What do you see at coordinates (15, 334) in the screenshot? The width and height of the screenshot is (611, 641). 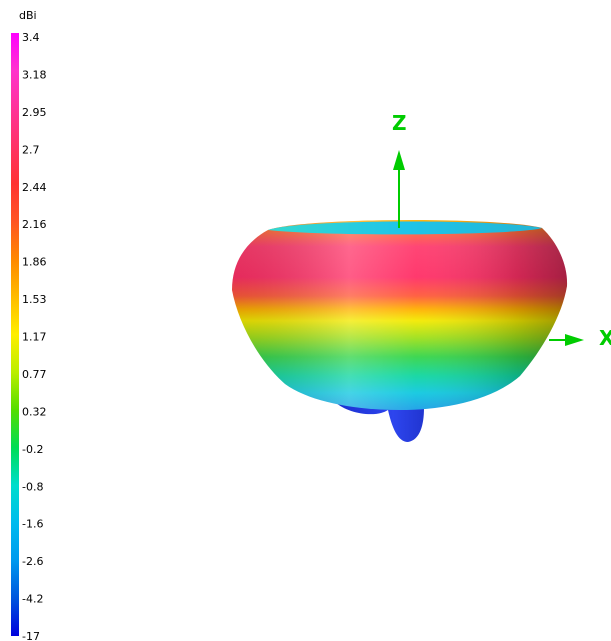 I see `colorbar-strip` at bounding box center [15, 334].